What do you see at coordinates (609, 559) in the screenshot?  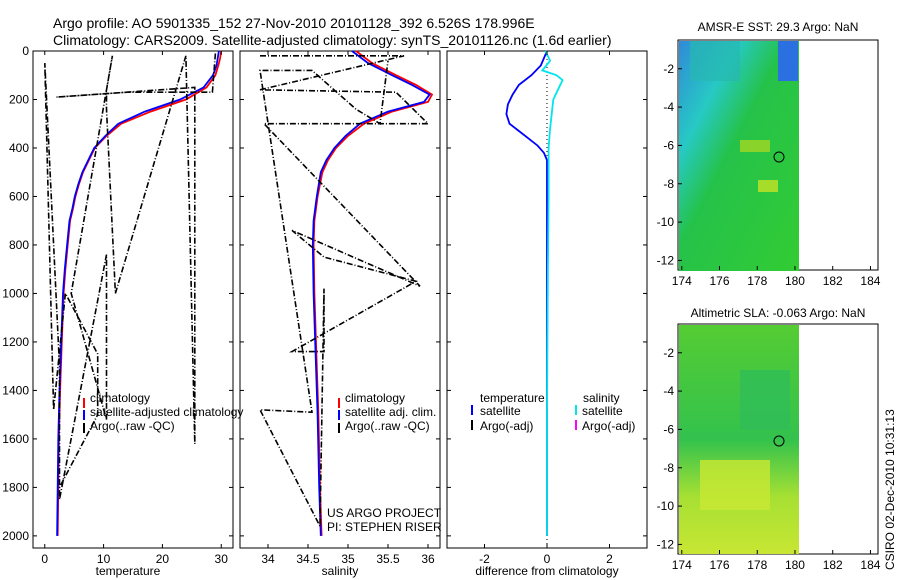 I see `x-tick-label: 2` at bounding box center [609, 559].